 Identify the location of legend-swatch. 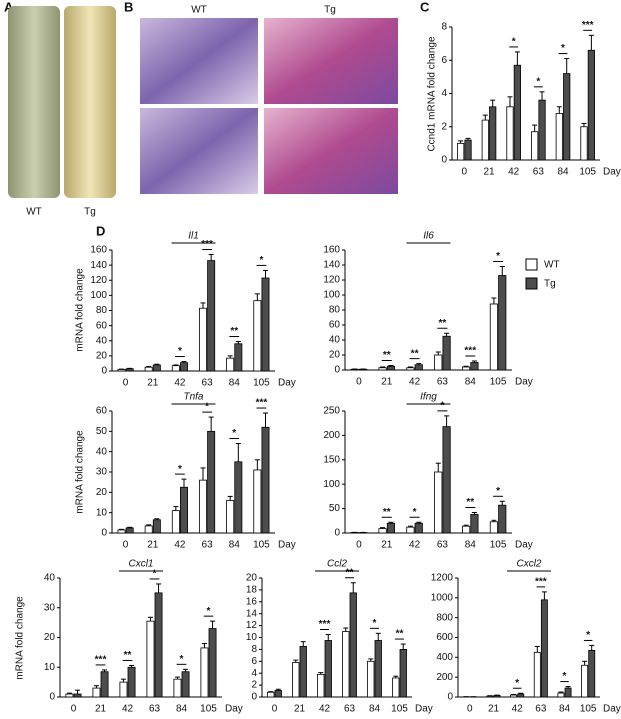
(531, 283).